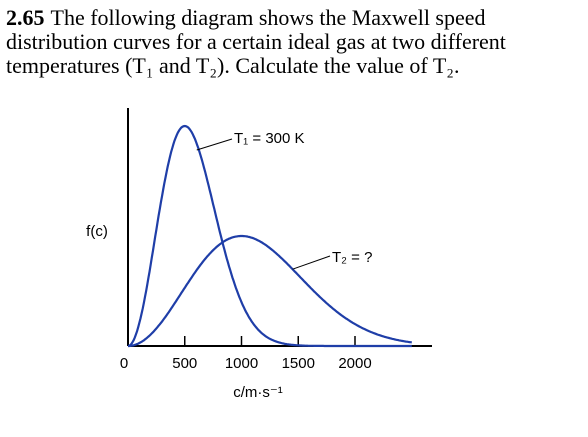 Image resolution: width=588 pixels, height=437 pixels. What do you see at coordinates (352, 257) in the screenshot?
I see `series-2-label: T₂ = ?` at bounding box center [352, 257].